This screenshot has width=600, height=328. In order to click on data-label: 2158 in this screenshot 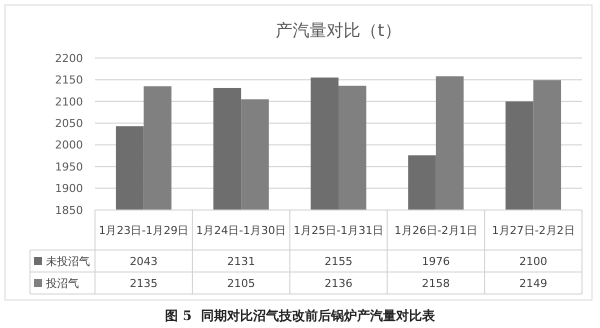, I will do `click(436, 283)`.